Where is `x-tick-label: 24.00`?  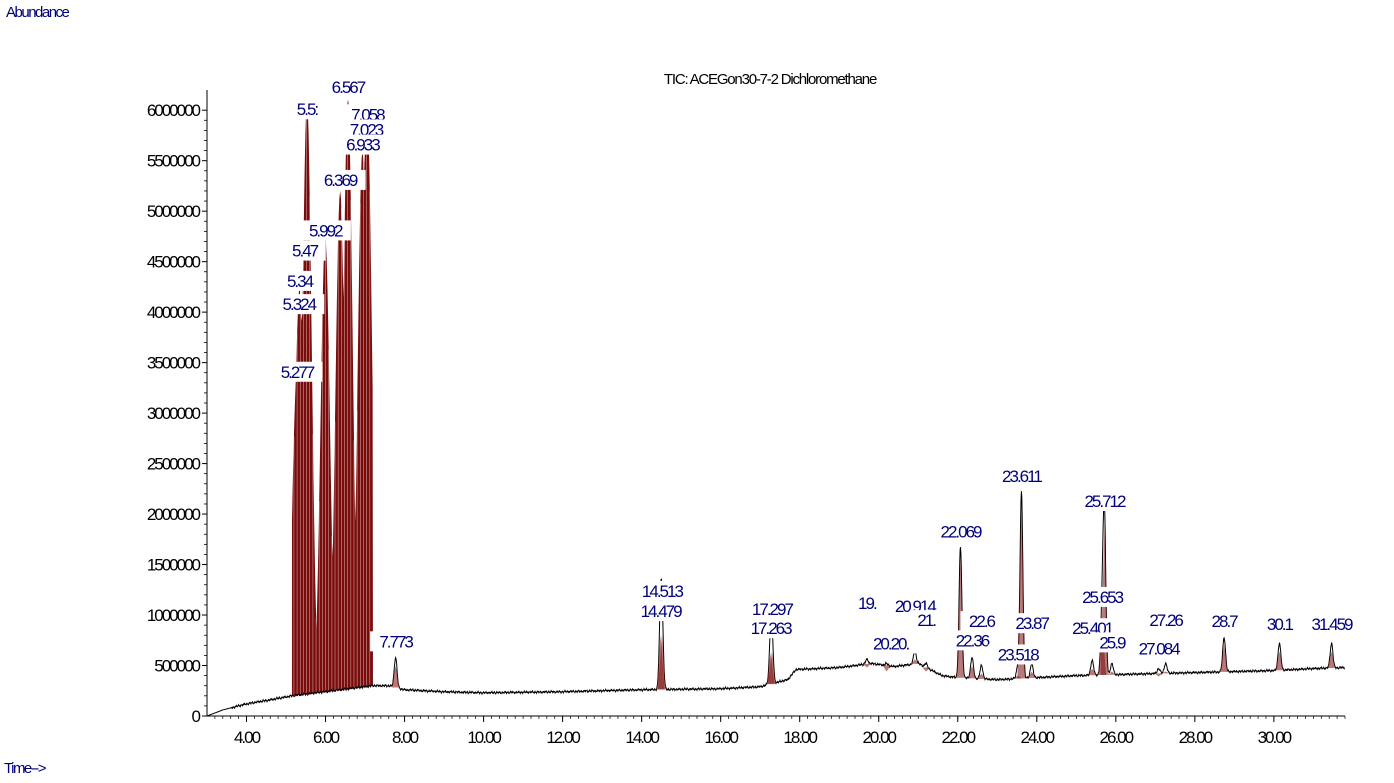 x-tick-label: 24.00 is located at coordinates (1038, 737).